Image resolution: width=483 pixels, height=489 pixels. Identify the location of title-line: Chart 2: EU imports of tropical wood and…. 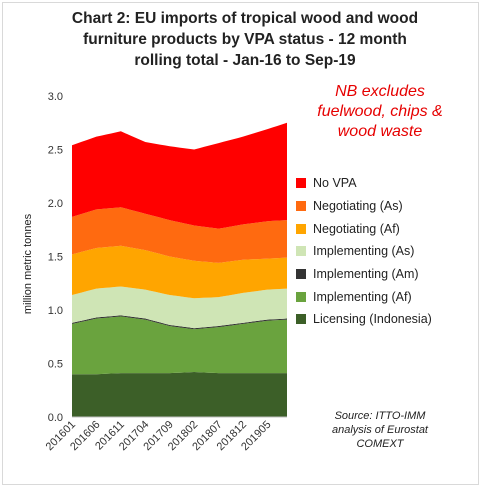
(245, 18).